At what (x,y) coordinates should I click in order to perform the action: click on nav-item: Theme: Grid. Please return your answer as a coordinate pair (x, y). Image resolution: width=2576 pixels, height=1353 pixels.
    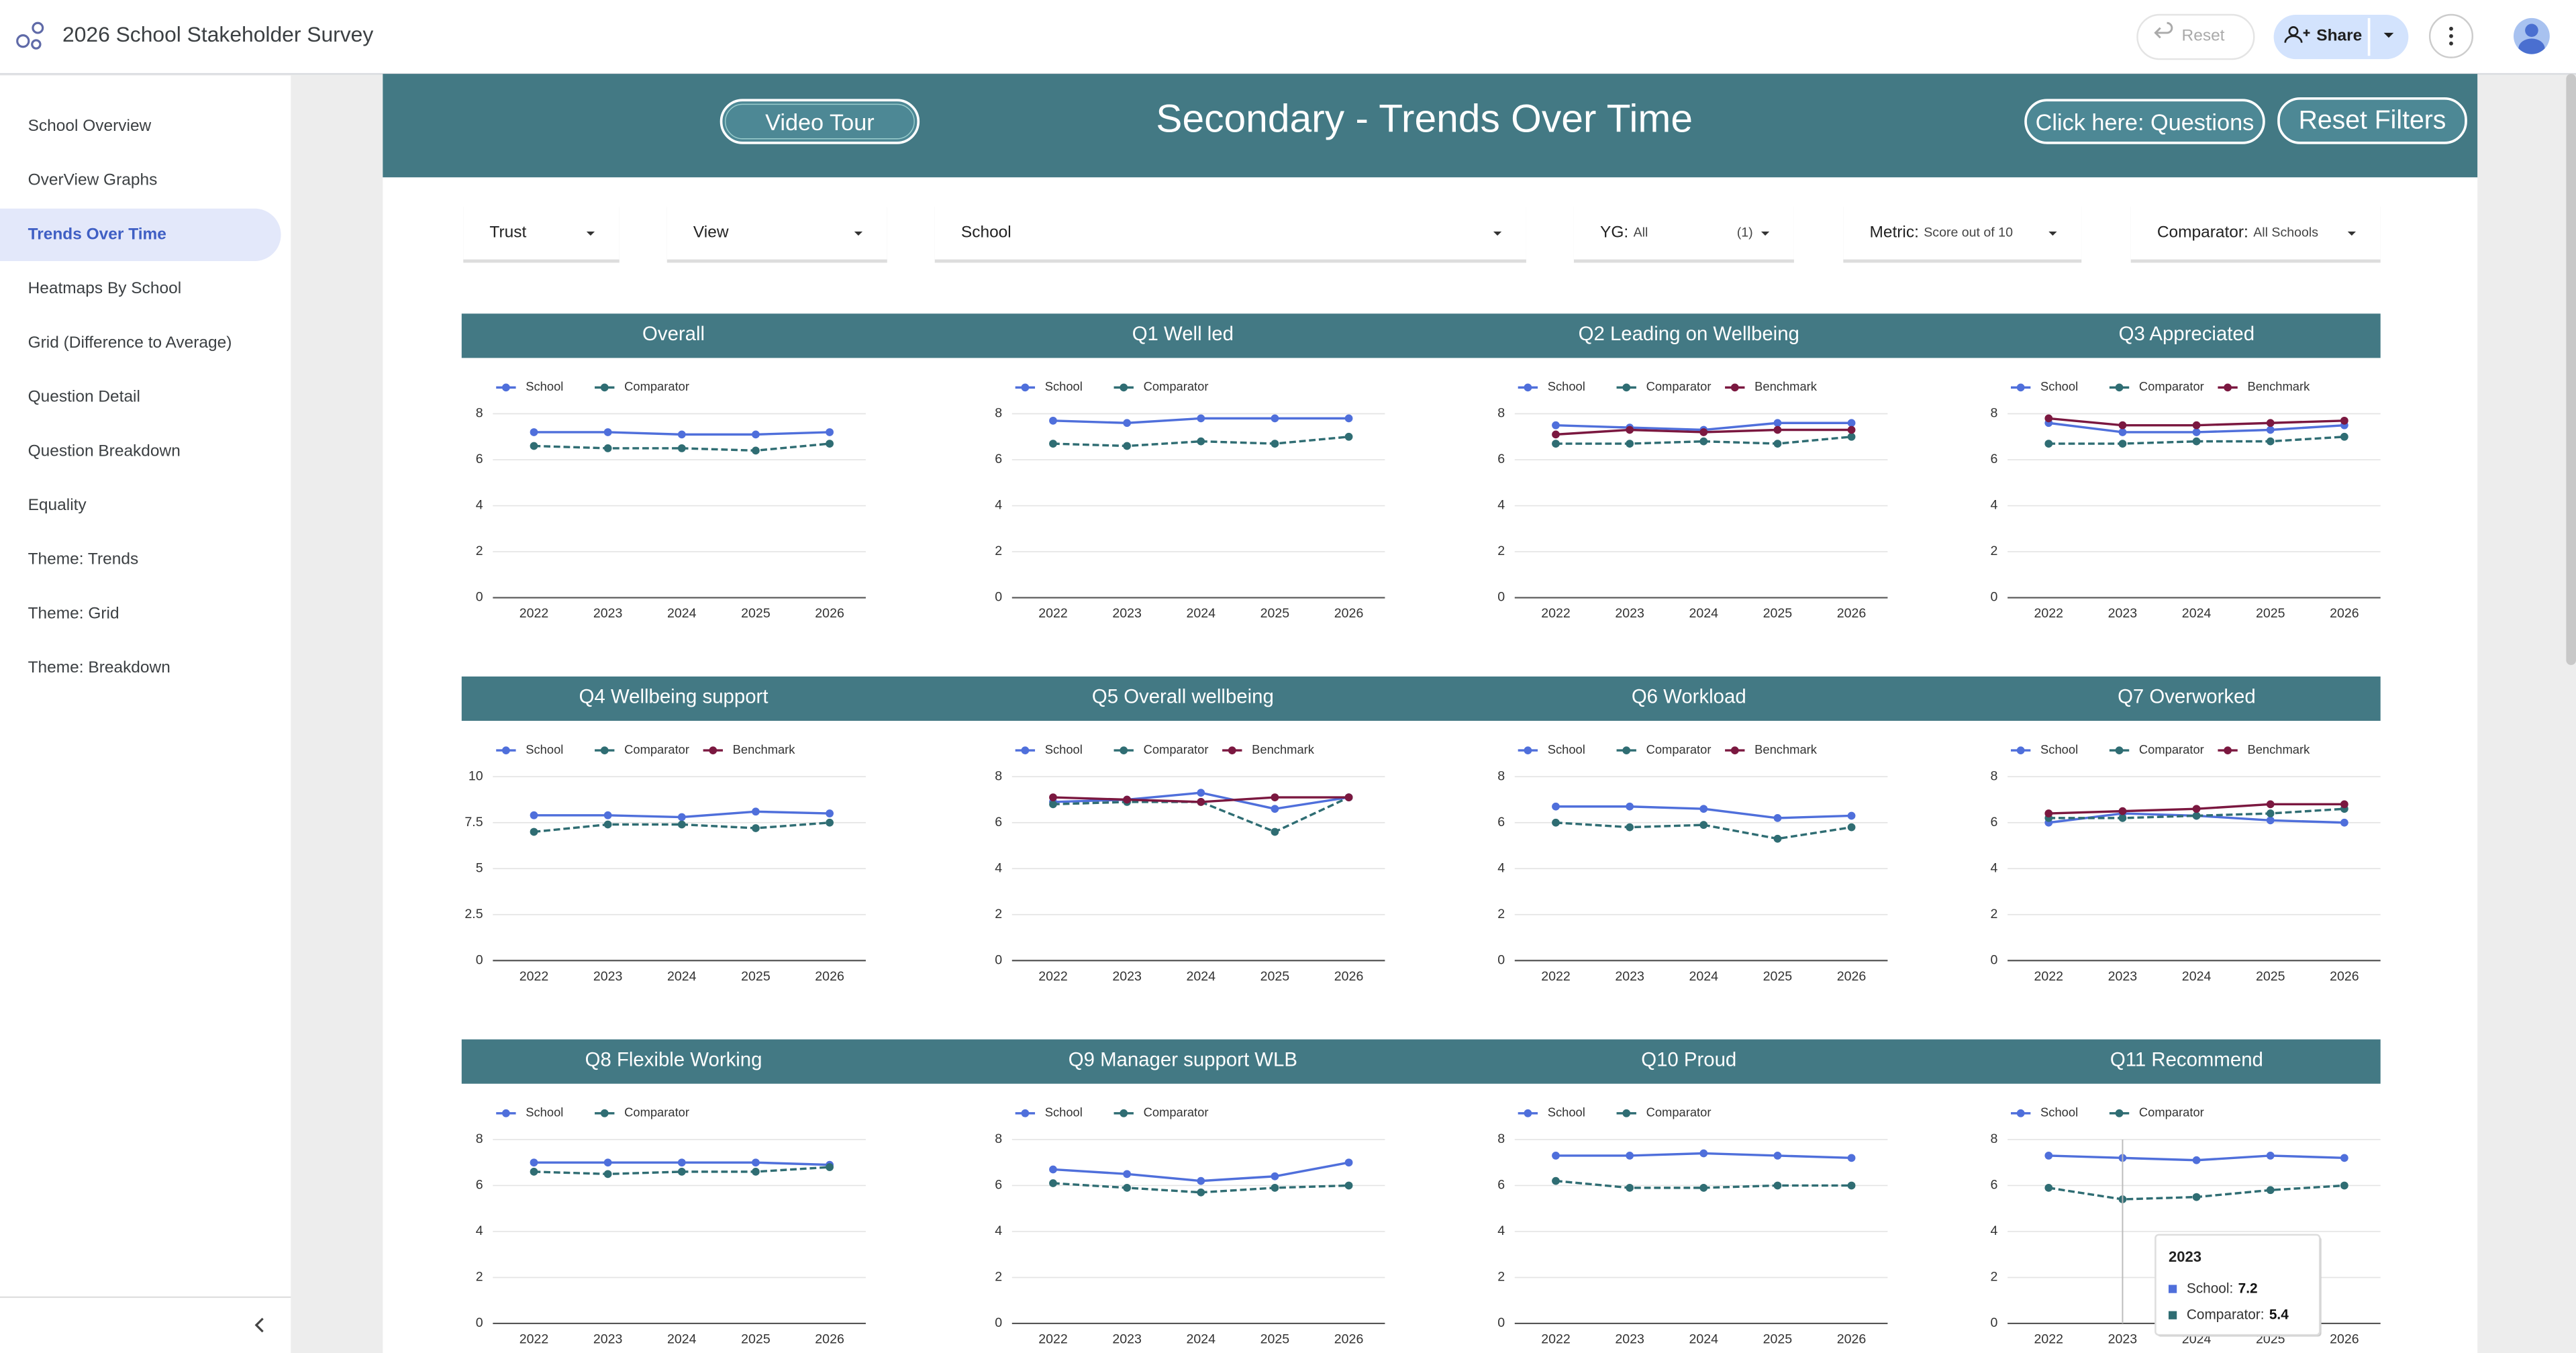
    Looking at the image, I should click on (73, 614).